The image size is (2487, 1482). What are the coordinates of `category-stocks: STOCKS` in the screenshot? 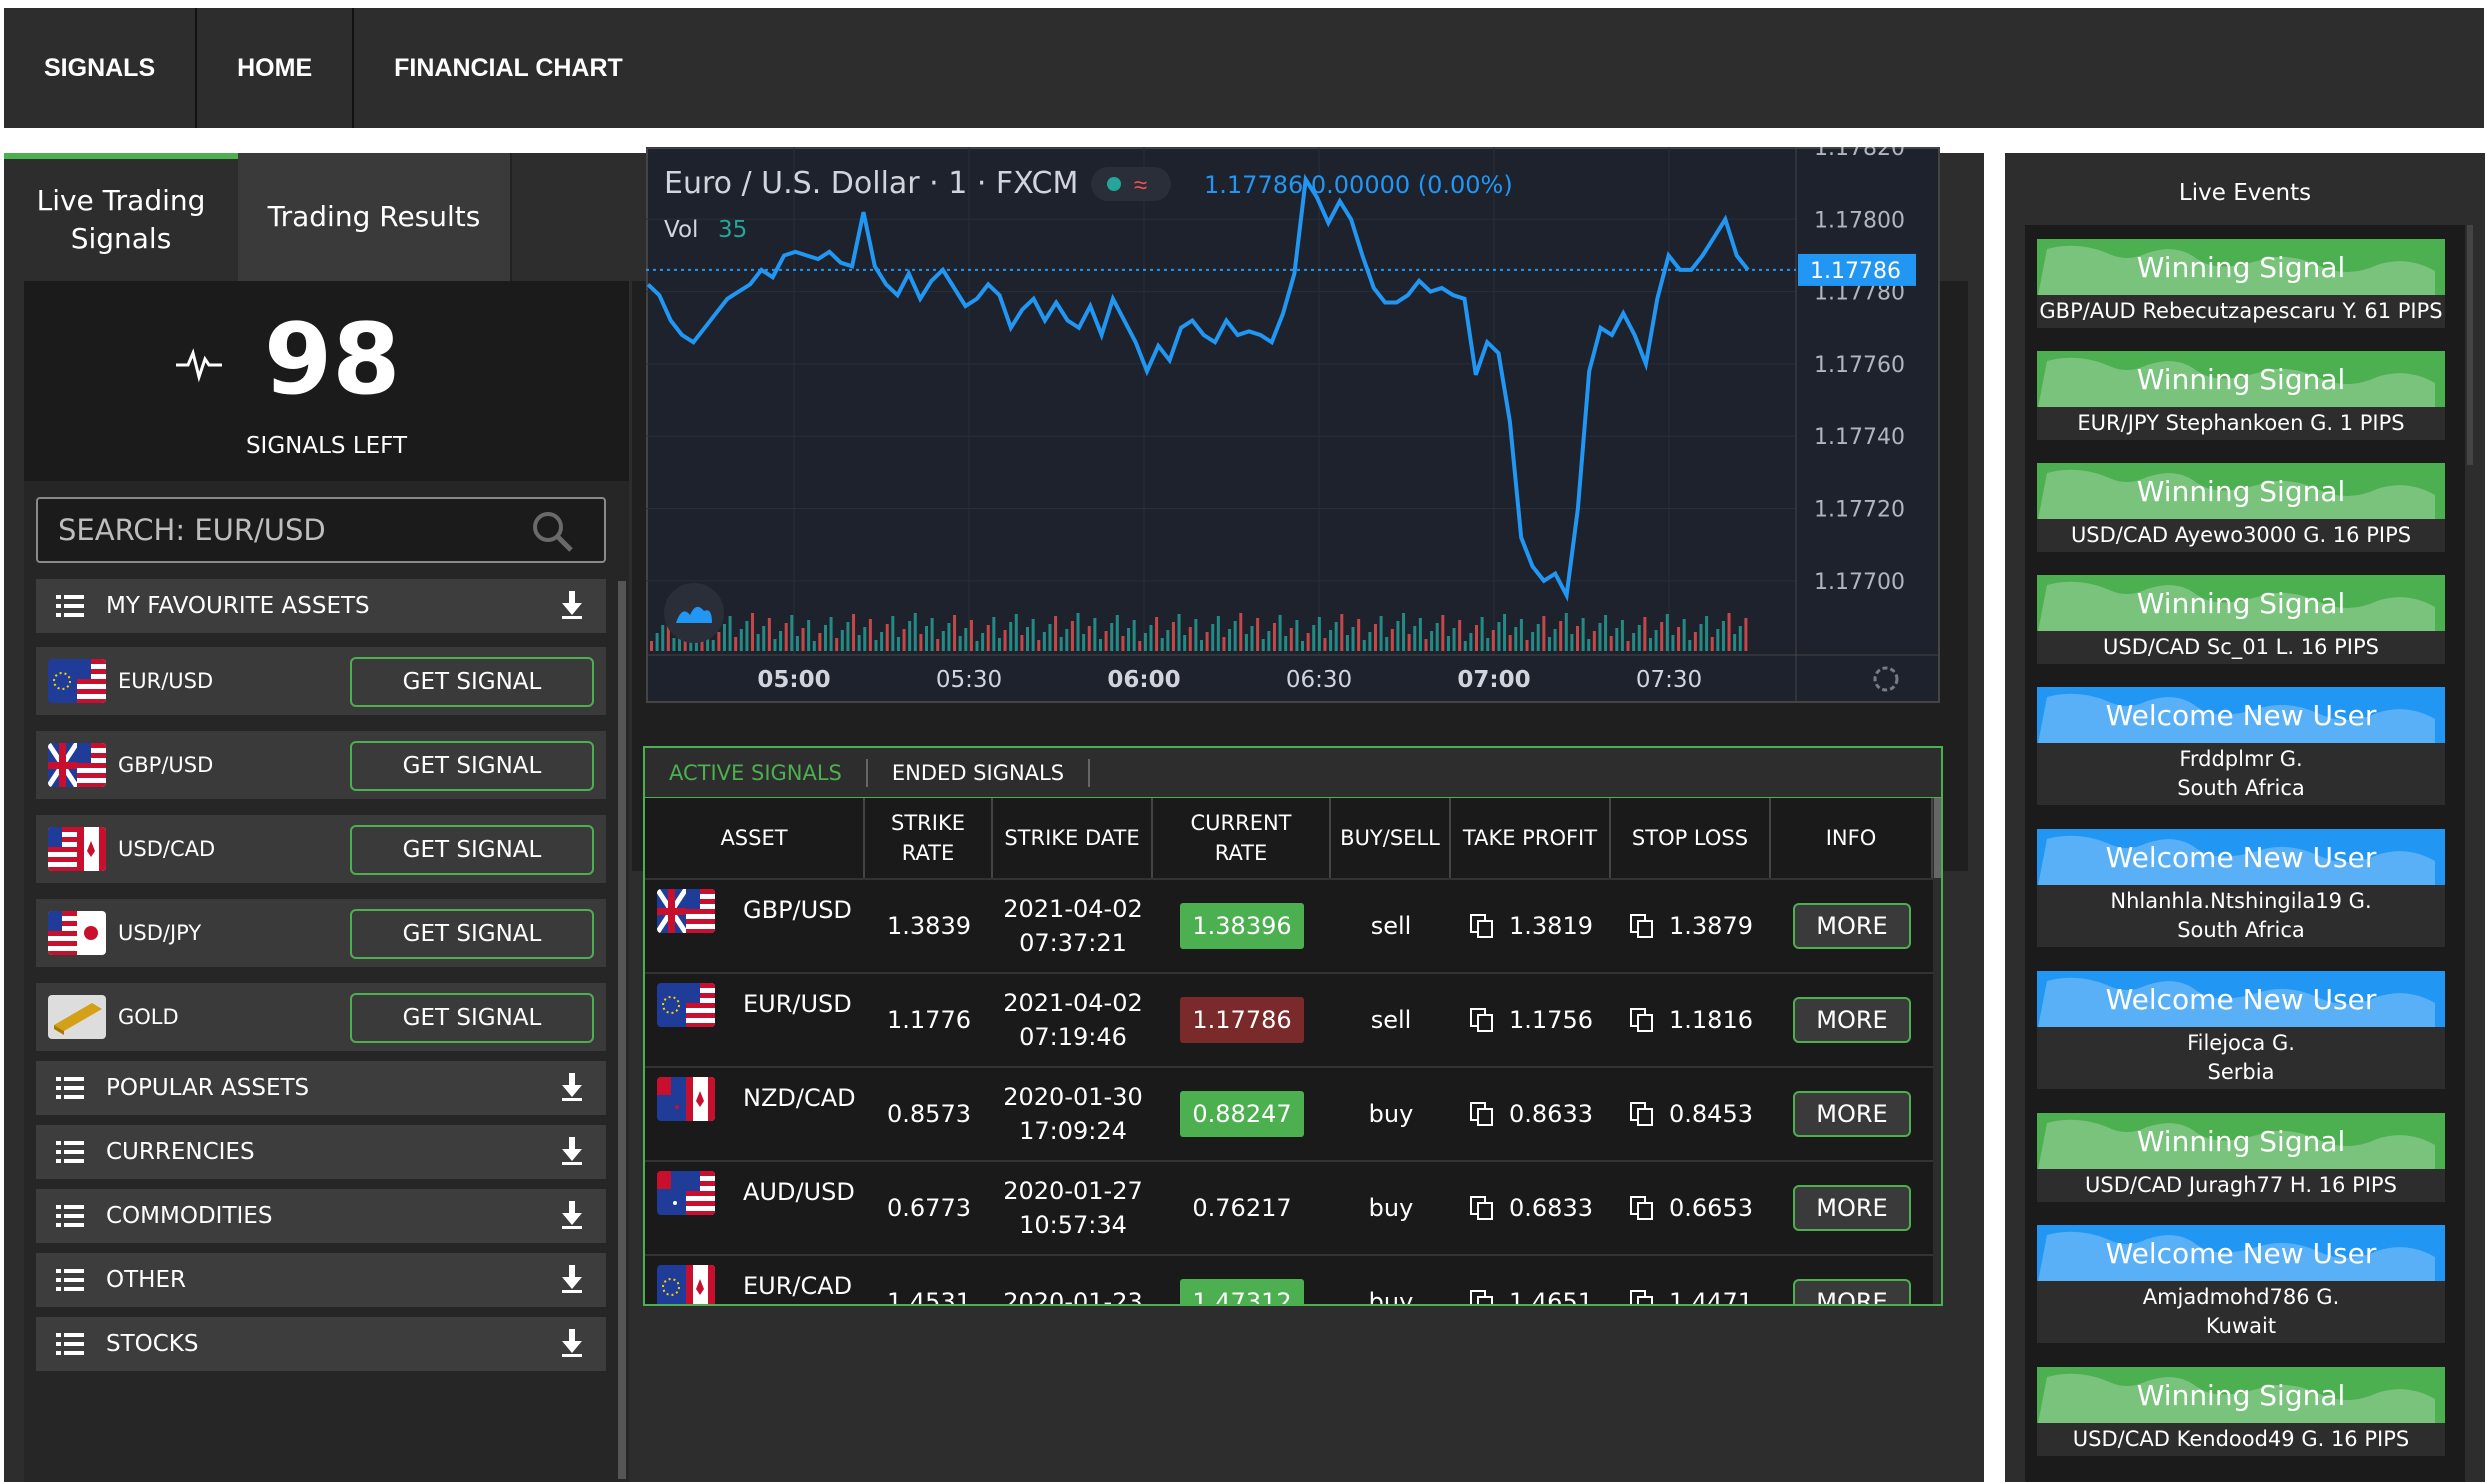 It's located at (321, 1344).